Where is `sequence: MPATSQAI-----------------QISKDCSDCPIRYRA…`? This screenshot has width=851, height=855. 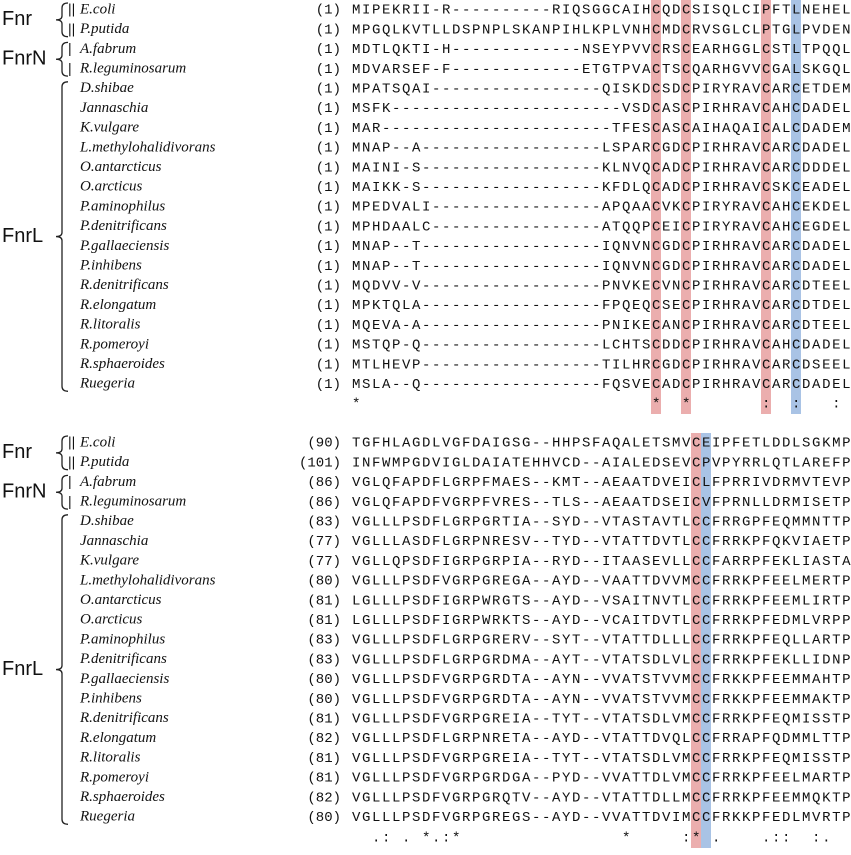 sequence: MPATSQAI-----------------QISKDCSDCPIRYRA… is located at coordinates (601, 90).